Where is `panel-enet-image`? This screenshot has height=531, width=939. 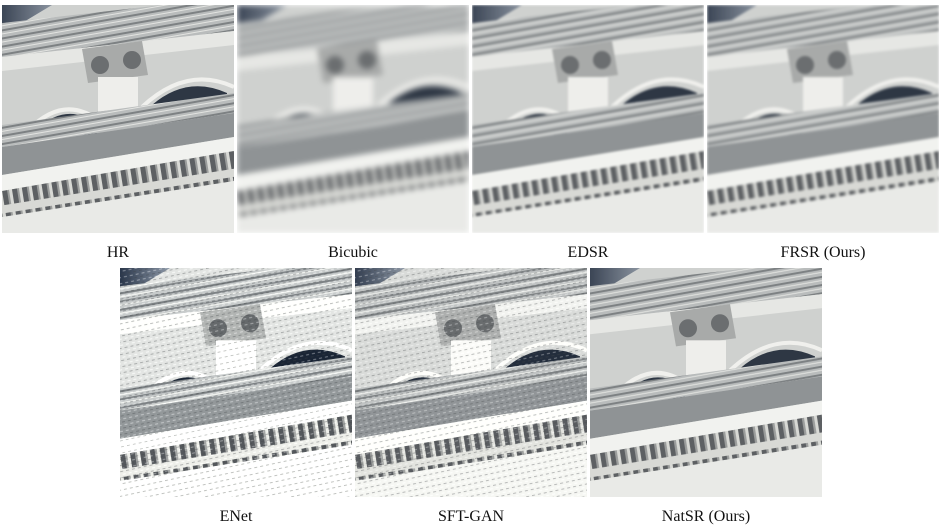
panel-enet-image is located at coordinates (236, 382).